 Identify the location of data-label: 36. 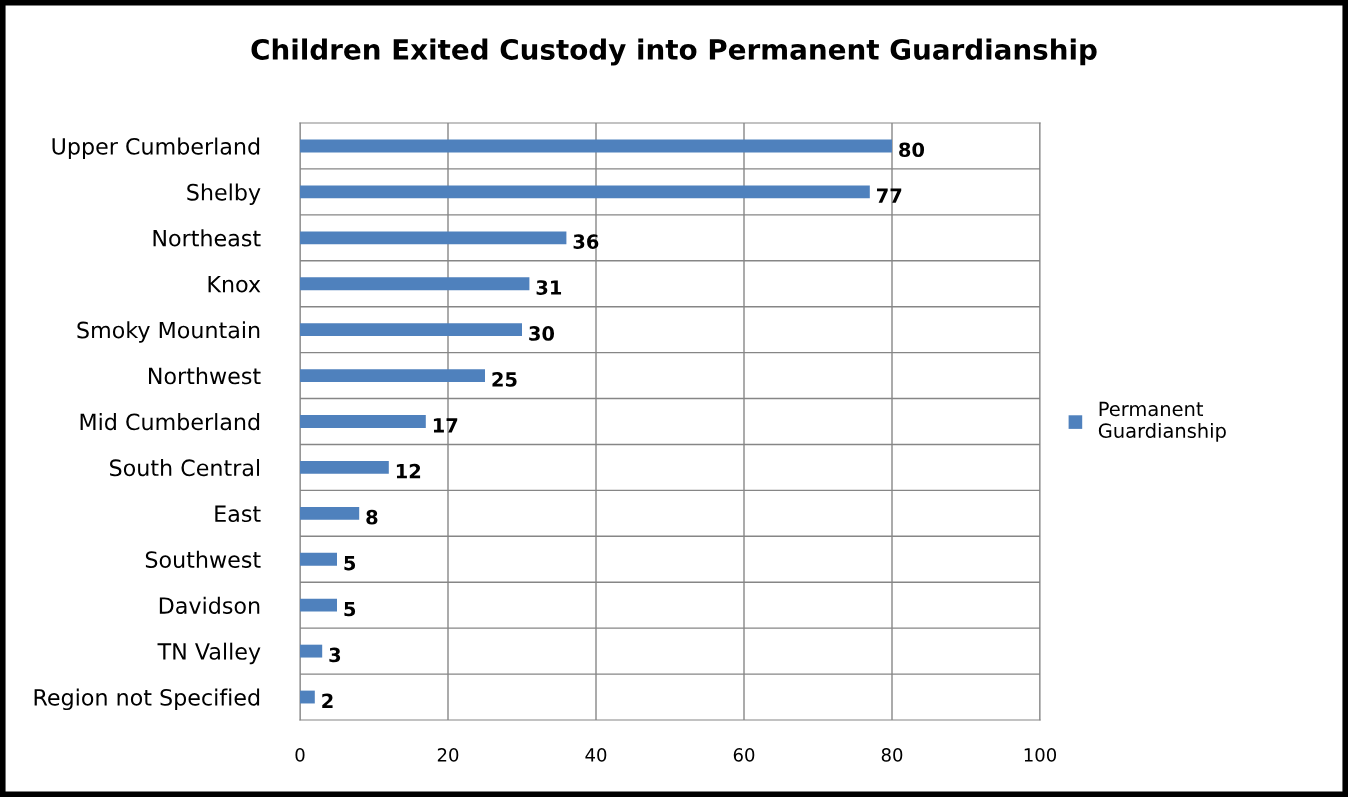
(586, 241).